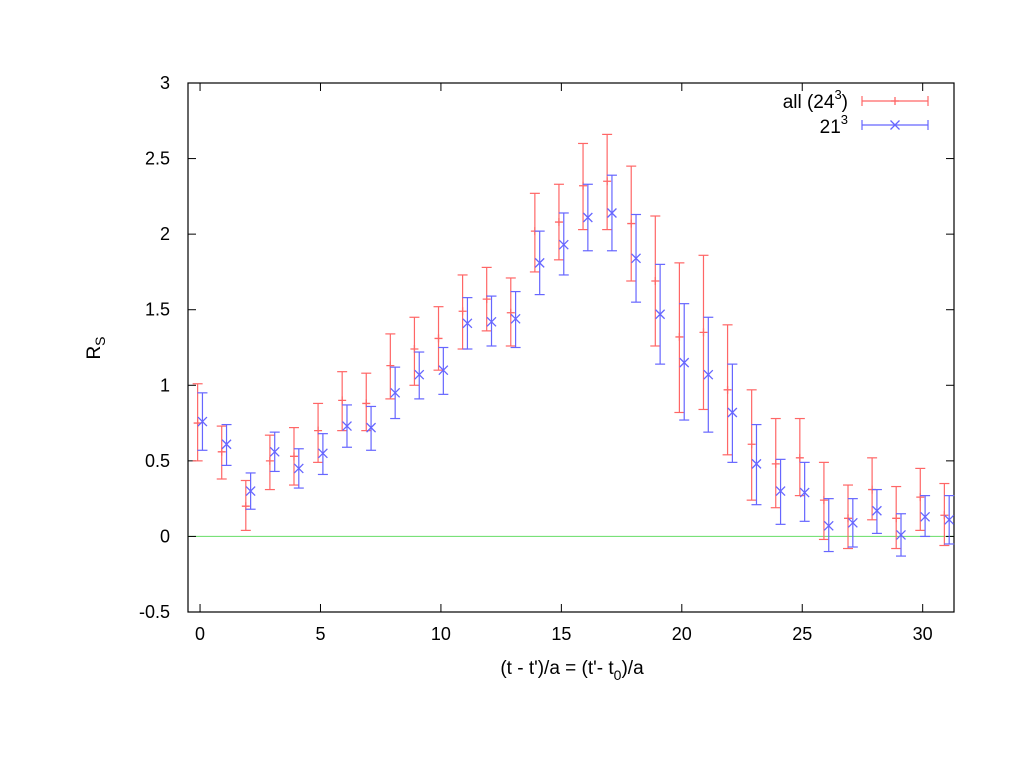  I want to click on x-tick-label: 15, so click(561, 634).